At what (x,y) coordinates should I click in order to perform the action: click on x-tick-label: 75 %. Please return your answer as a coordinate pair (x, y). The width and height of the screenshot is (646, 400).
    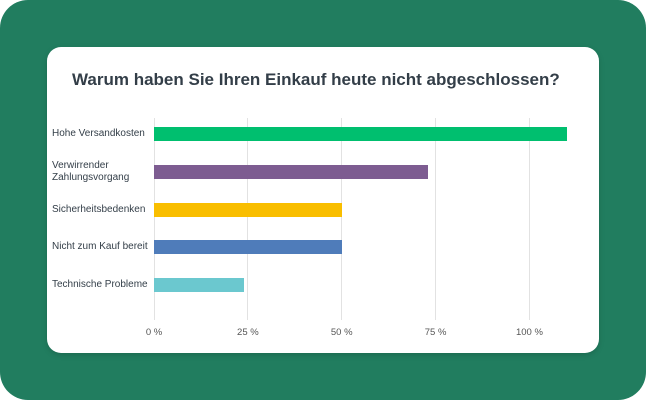
    Looking at the image, I should click on (435, 332).